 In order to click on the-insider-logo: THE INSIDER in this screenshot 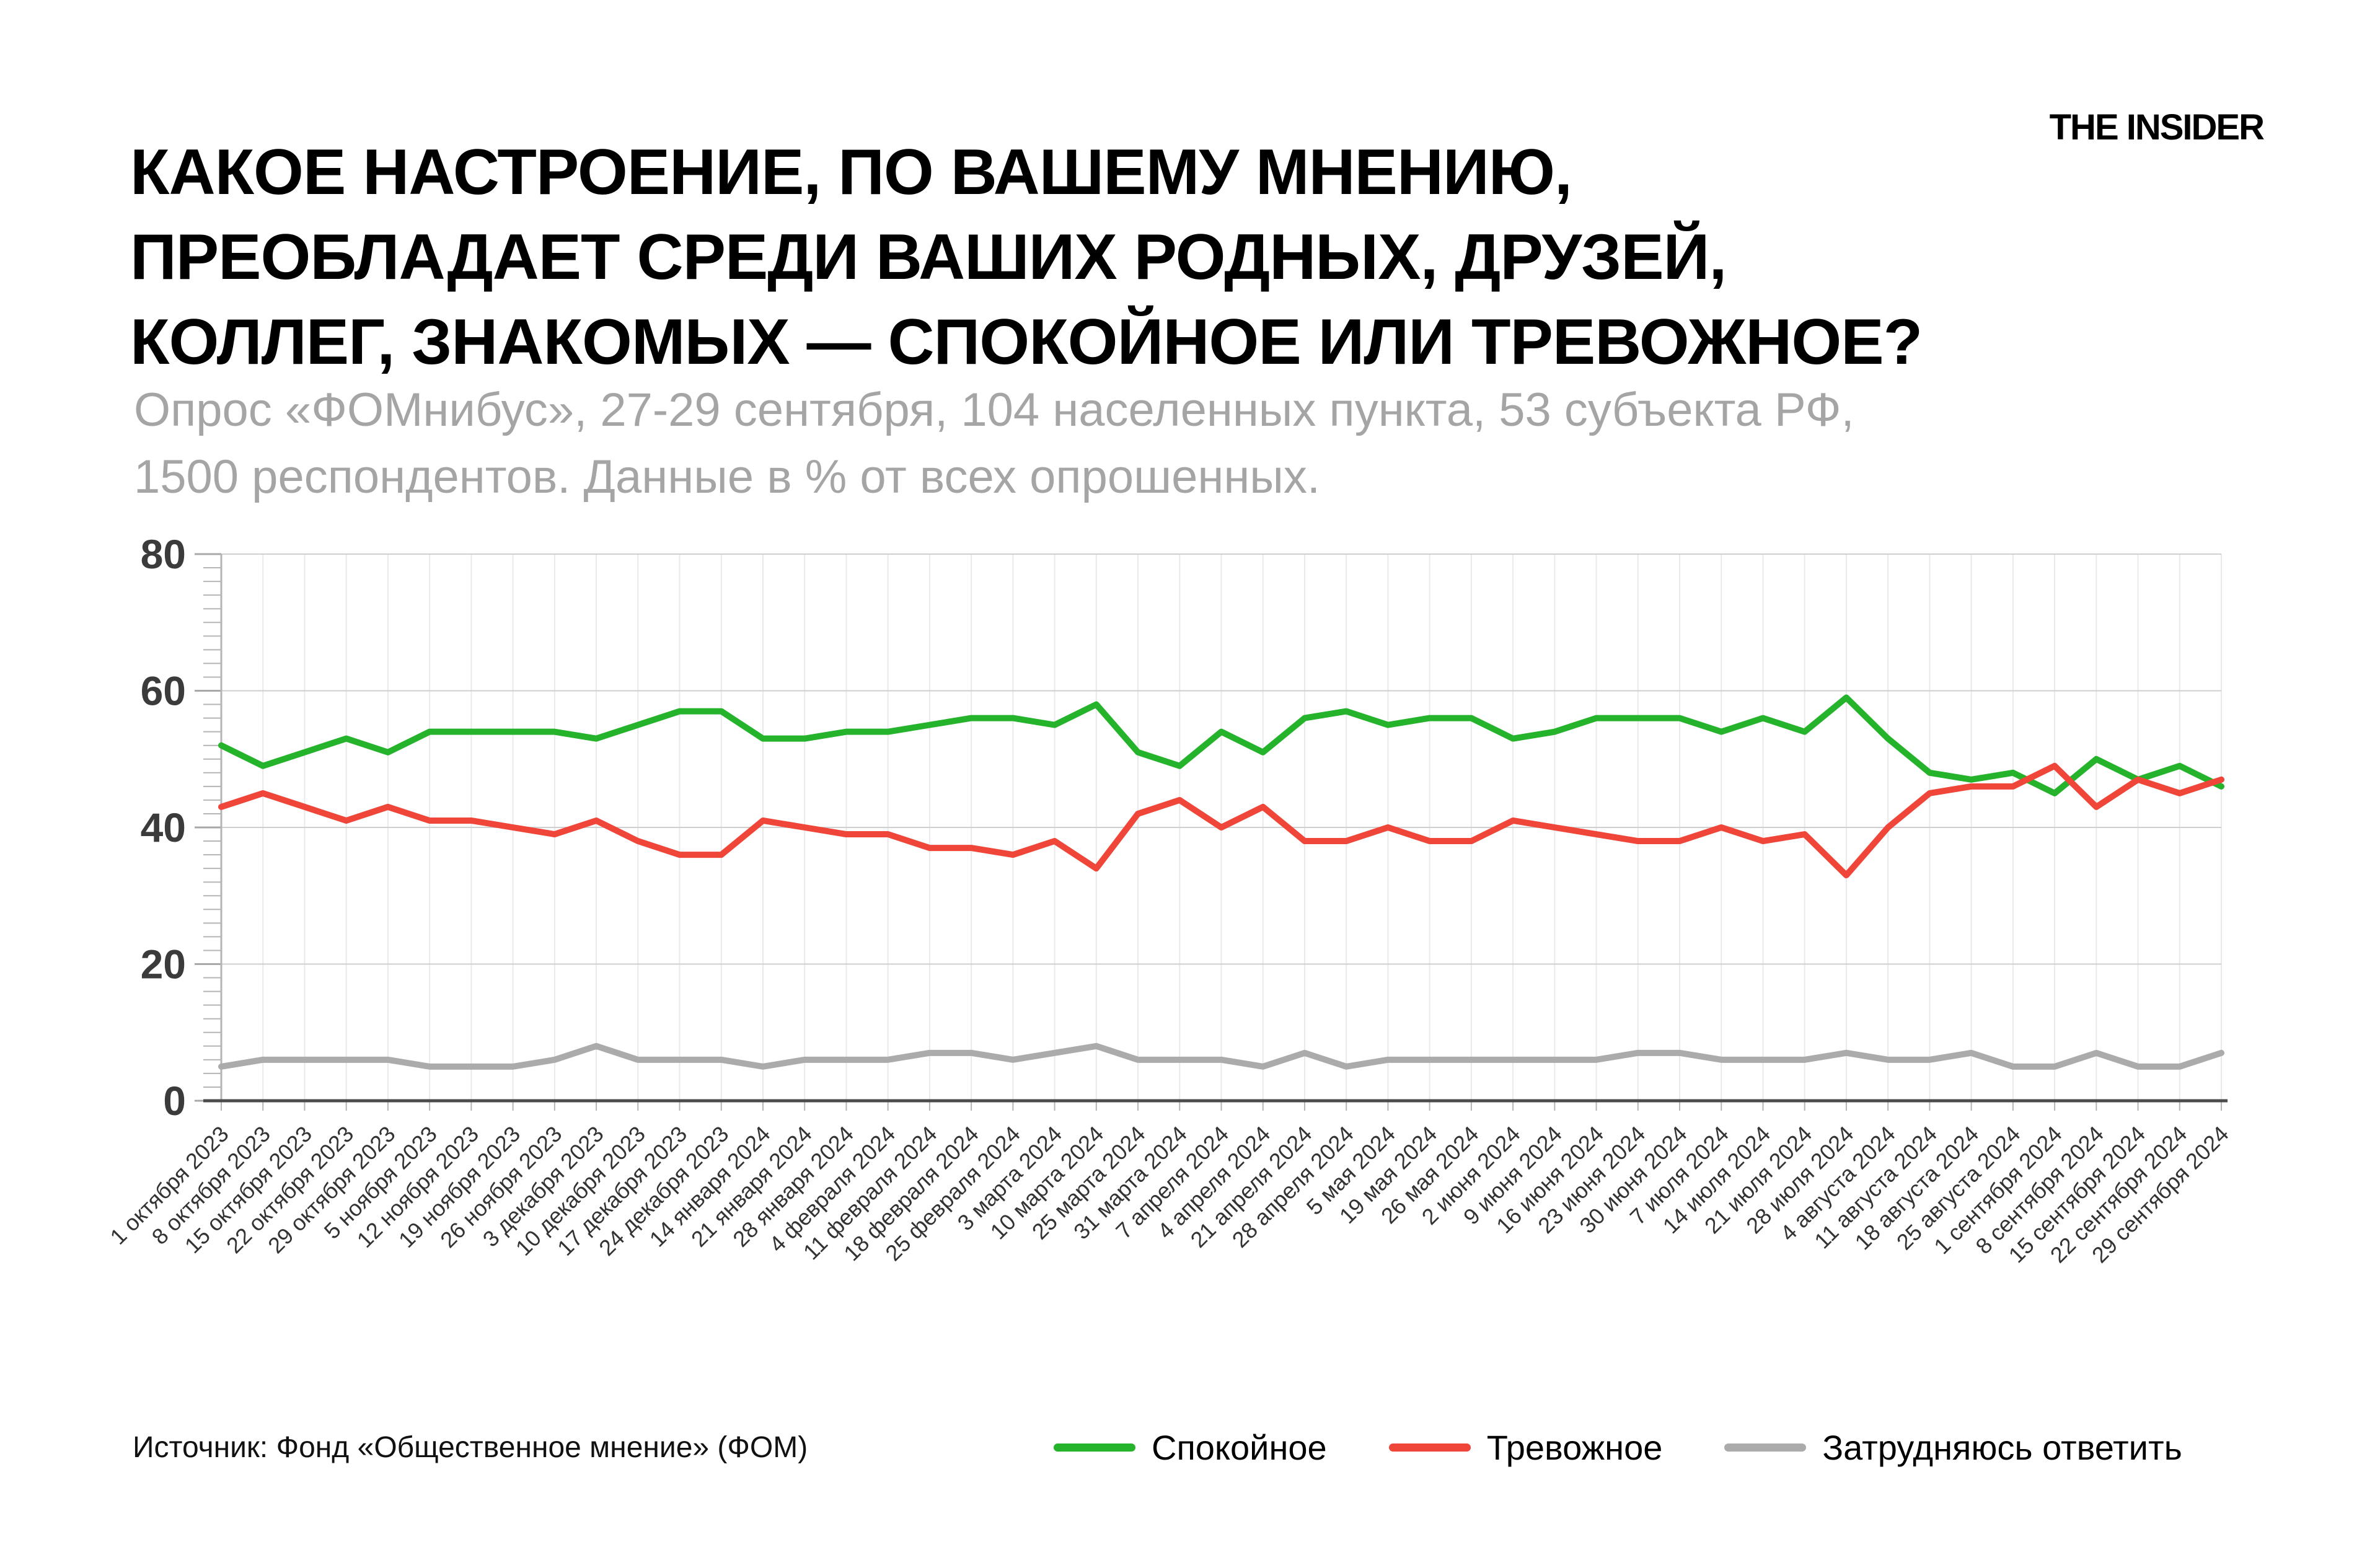, I will do `click(2157, 127)`.